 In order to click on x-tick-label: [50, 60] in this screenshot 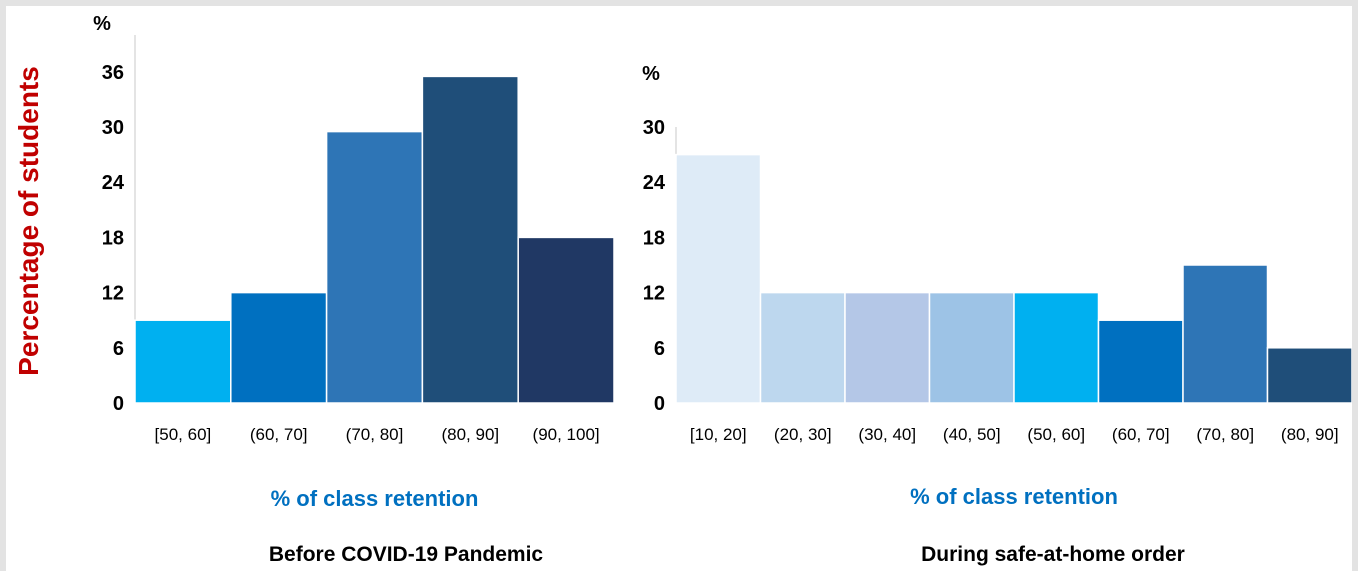, I will do `click(183, 434)`.